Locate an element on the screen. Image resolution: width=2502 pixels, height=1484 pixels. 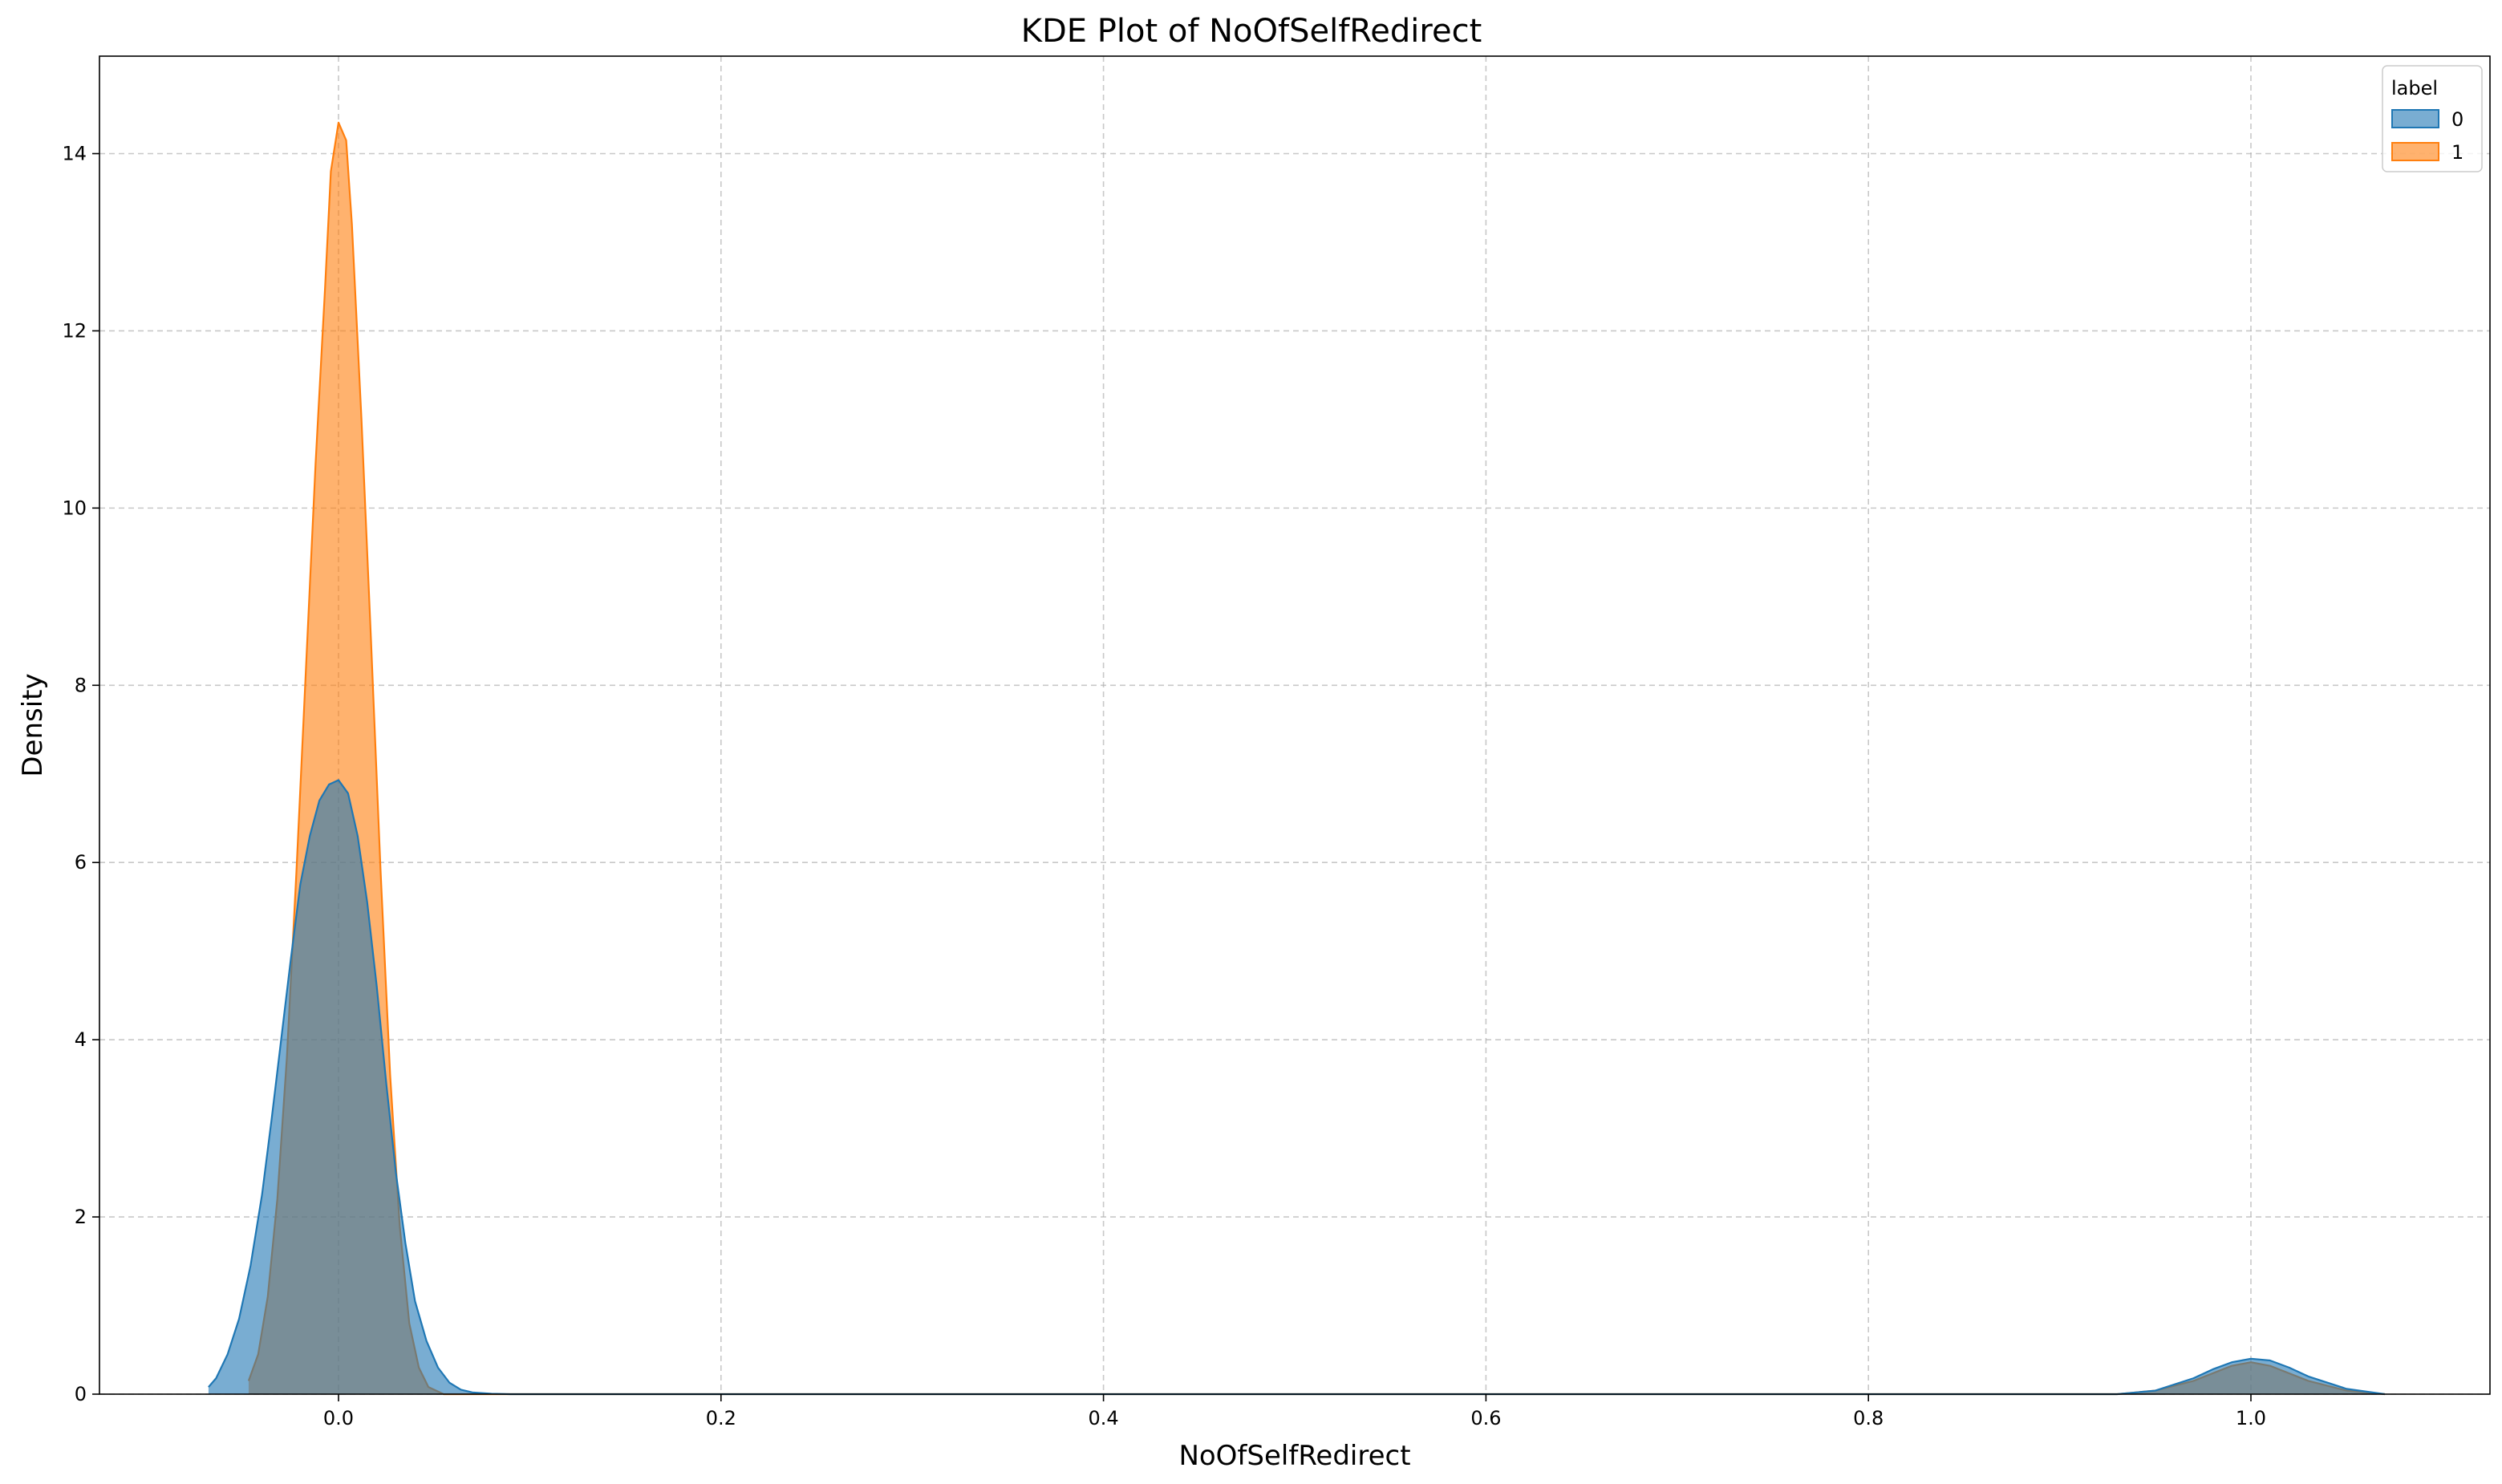
x-tick-label: 0.8 is located at coordinates (1868, 1418).